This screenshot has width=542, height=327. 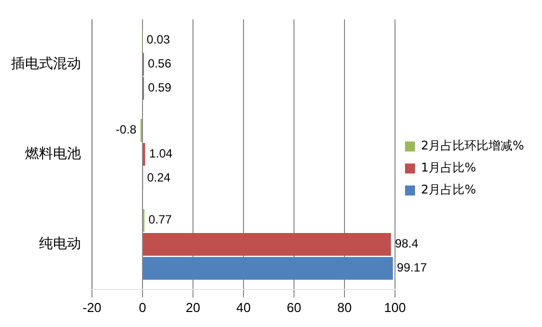 What do you see at coordinates (472, 145) in the screenshot?
I see `legend-label: 2月占比环比增减%` at bounding box center [472, 145].